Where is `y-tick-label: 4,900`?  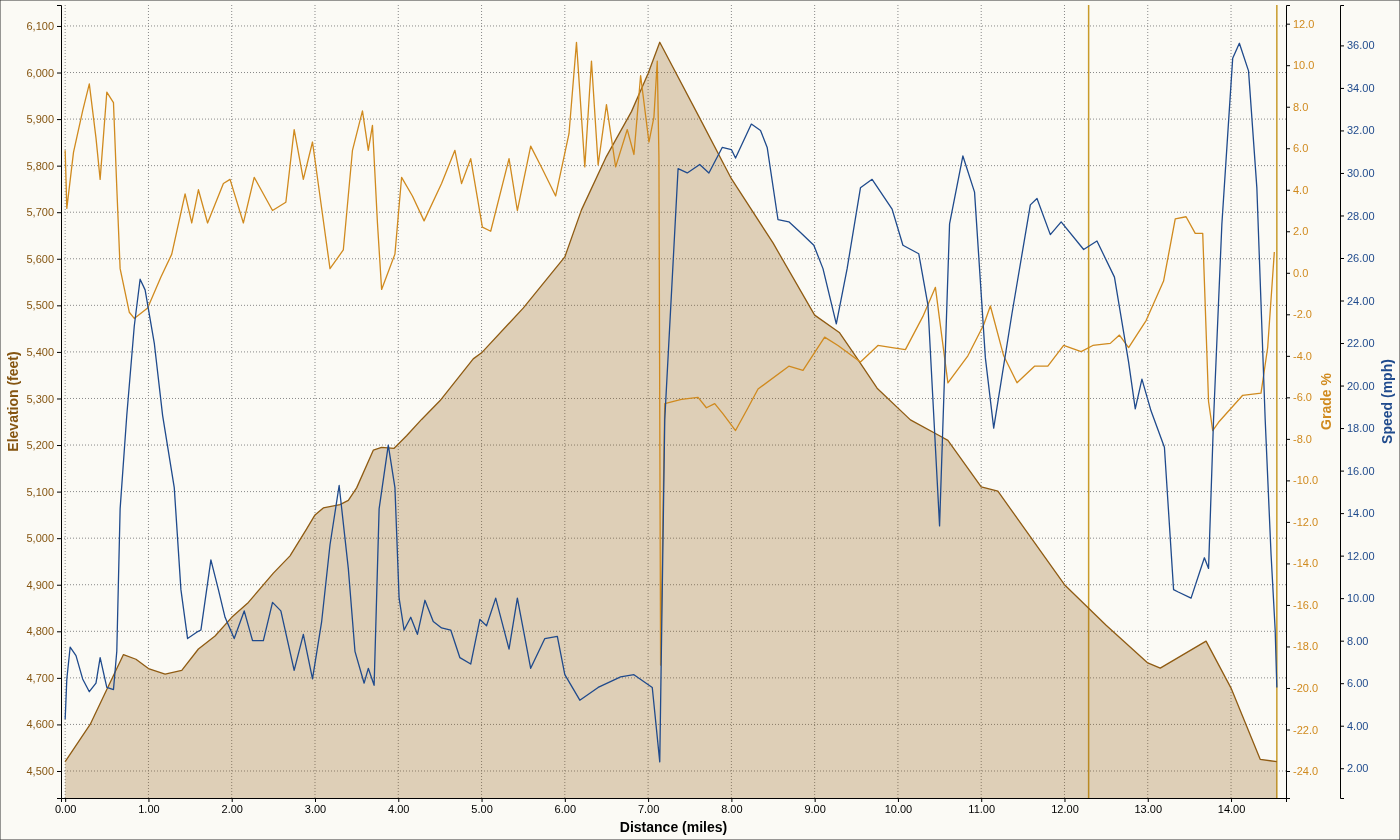 y-tick-label: 4,900 is located at coordinates (40, 584).